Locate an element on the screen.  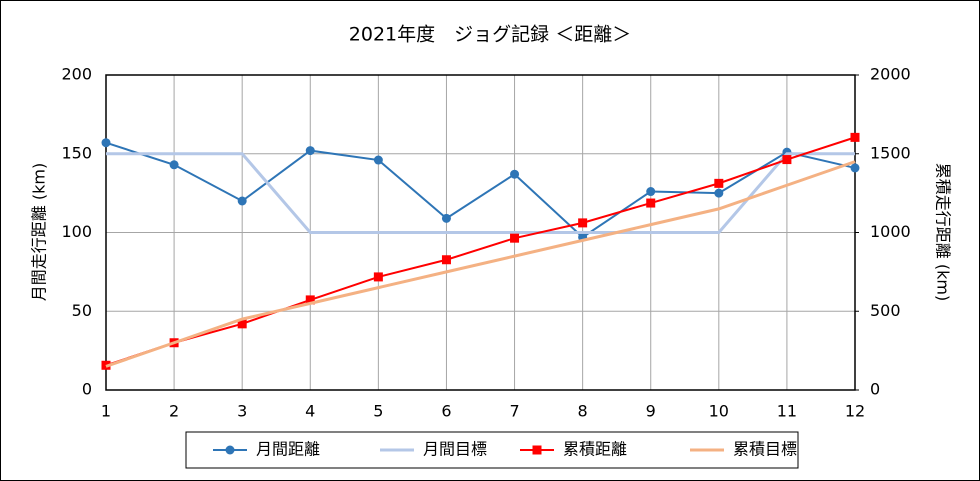
legend-label: 月間距離 is located at coordinates (288, 449).